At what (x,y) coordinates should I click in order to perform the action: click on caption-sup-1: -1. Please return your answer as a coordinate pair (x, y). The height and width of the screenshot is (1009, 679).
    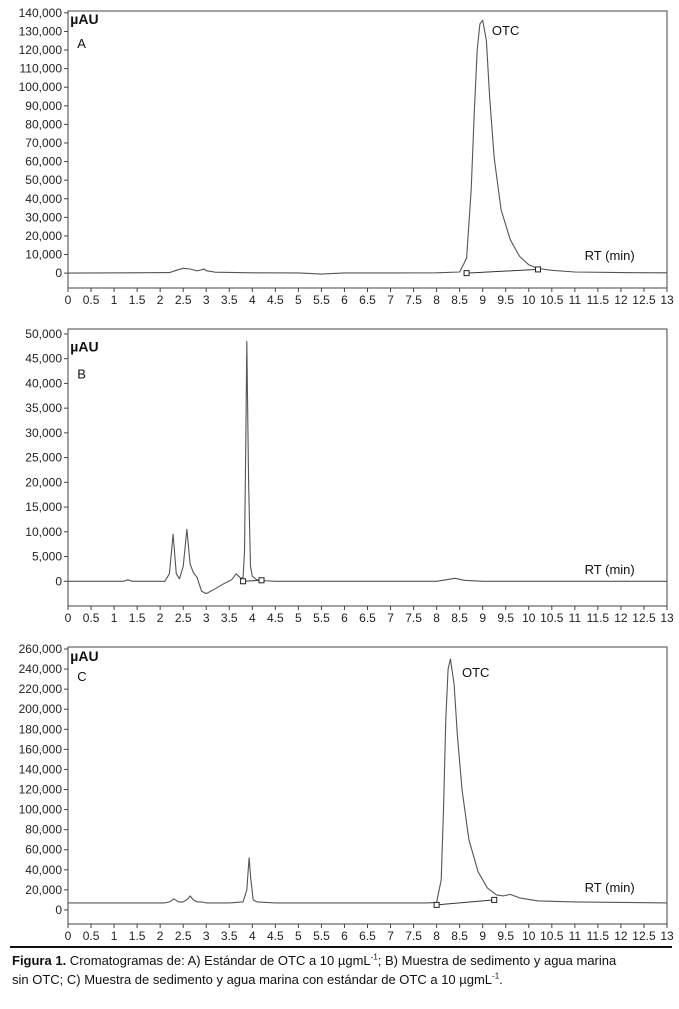
    Looking at the image, I should click on (374, 957).